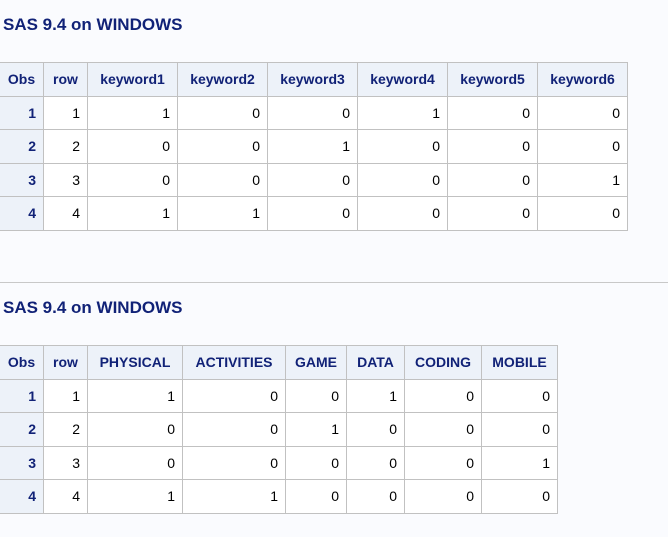  What do you see at coordinates (234, 362) in the screenshot?
I see `column-header: ACTIVITIES` at bounding box center [234, 362].